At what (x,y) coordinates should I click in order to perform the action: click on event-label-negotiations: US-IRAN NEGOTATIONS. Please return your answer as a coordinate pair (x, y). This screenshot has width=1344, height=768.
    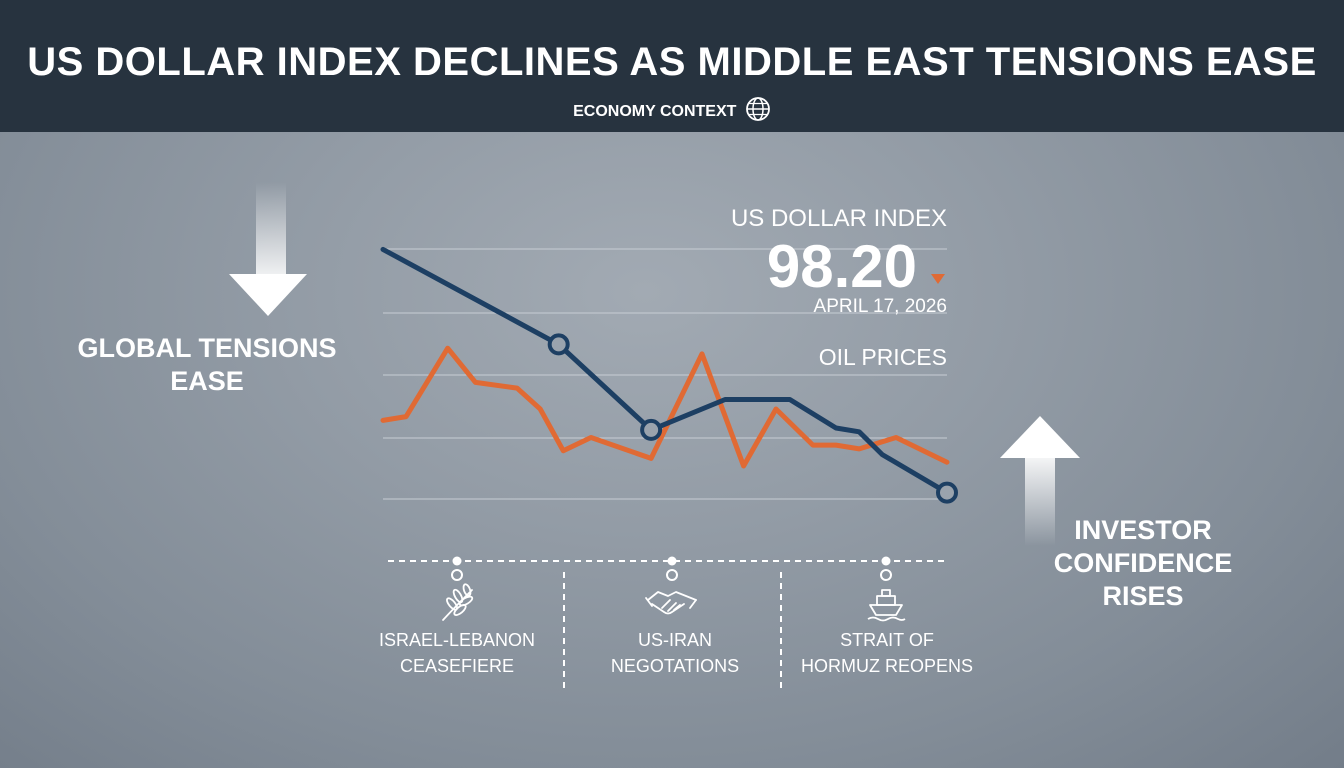
    Looking at the image, I should click on (675, 653).